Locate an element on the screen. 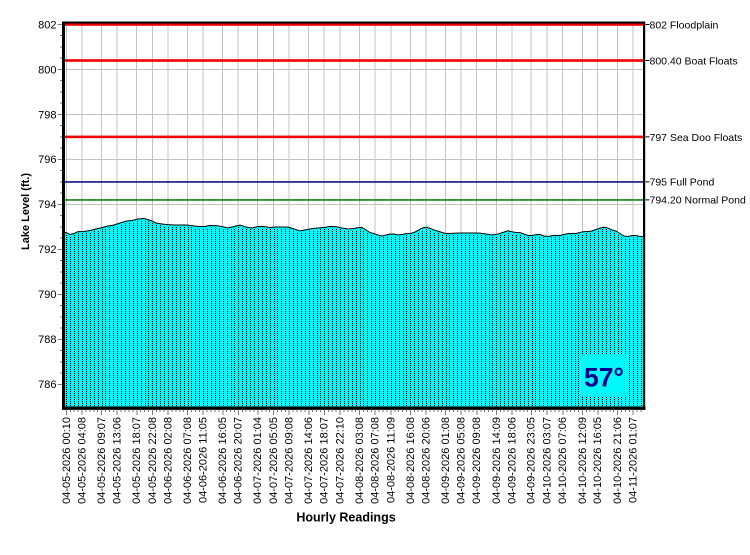  svg-text: 792 is located at coordinates (47, 250).